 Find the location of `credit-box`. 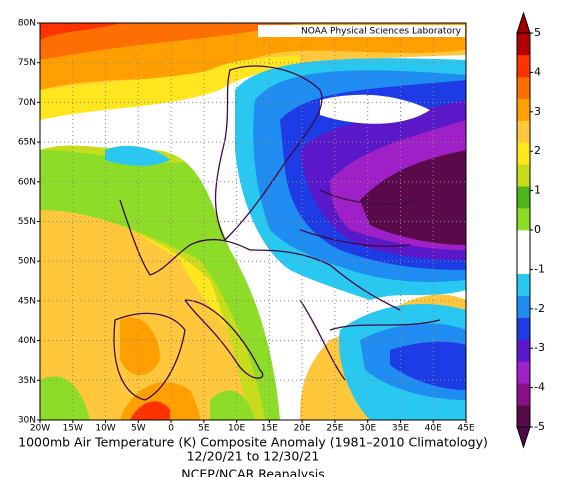

credit-box is located at coordinates (361, 31).